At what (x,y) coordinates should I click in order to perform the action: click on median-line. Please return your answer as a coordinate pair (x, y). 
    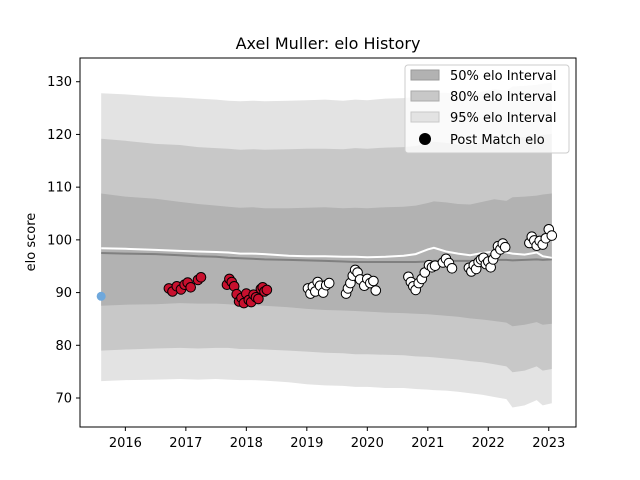
    Looking at the image, I should click on (326, 257).